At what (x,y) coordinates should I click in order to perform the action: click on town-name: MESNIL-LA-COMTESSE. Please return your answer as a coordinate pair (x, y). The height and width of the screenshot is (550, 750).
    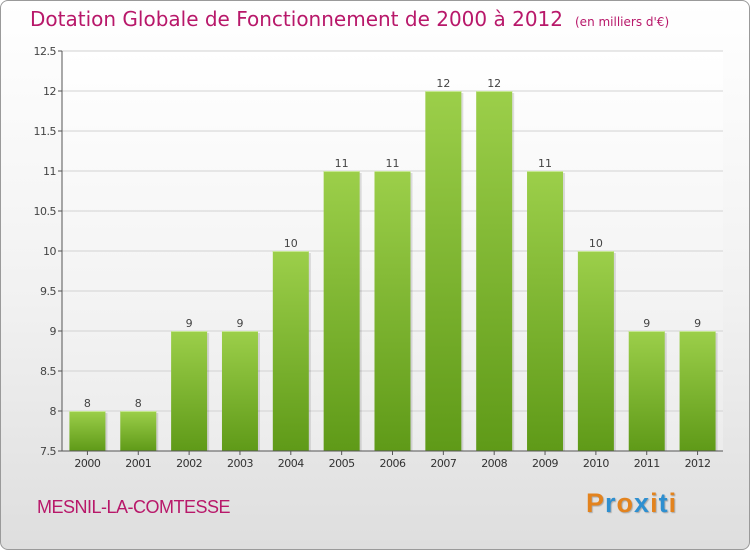
    Looking at the image, I should click on (134, 507).